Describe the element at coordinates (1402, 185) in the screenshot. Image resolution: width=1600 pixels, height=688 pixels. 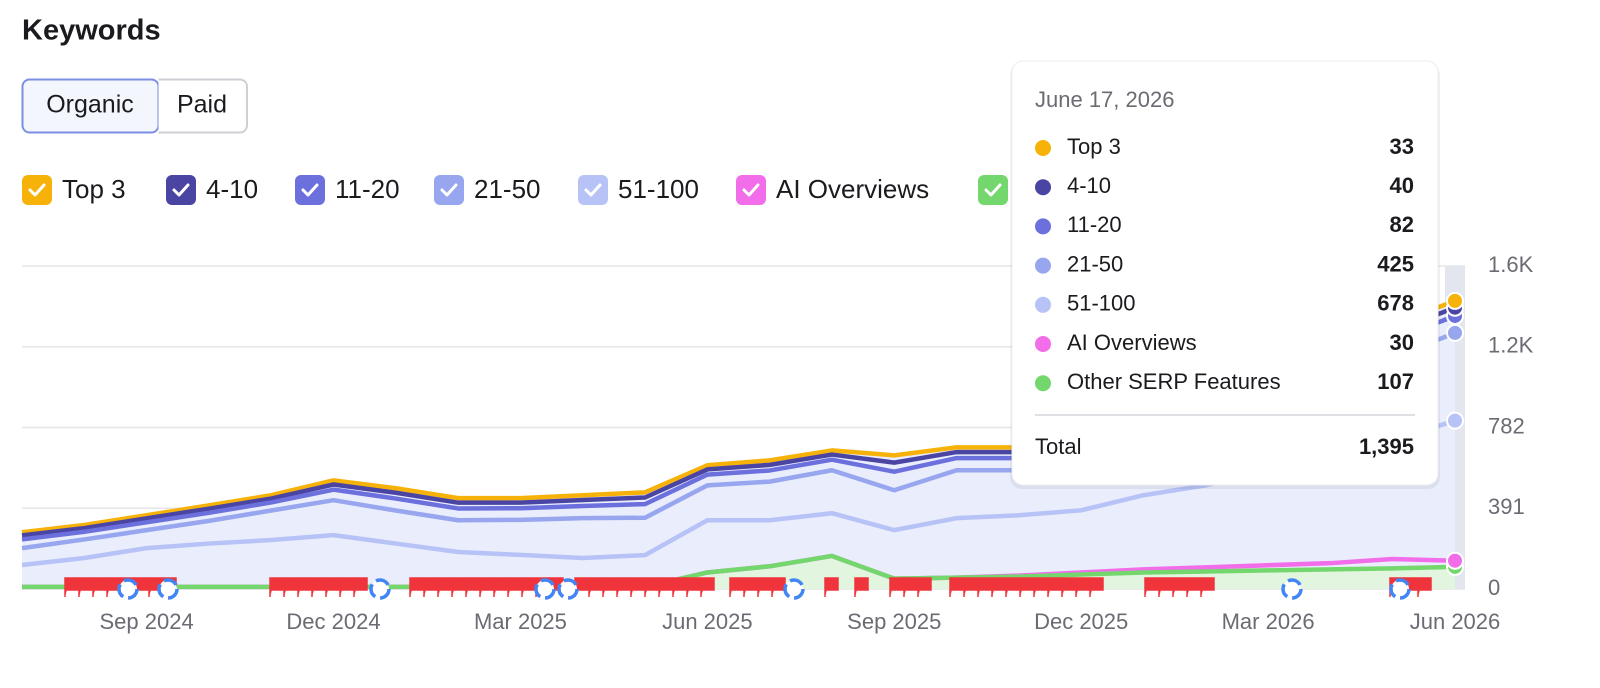
I see `tooltip-series-value: 40` at that location.